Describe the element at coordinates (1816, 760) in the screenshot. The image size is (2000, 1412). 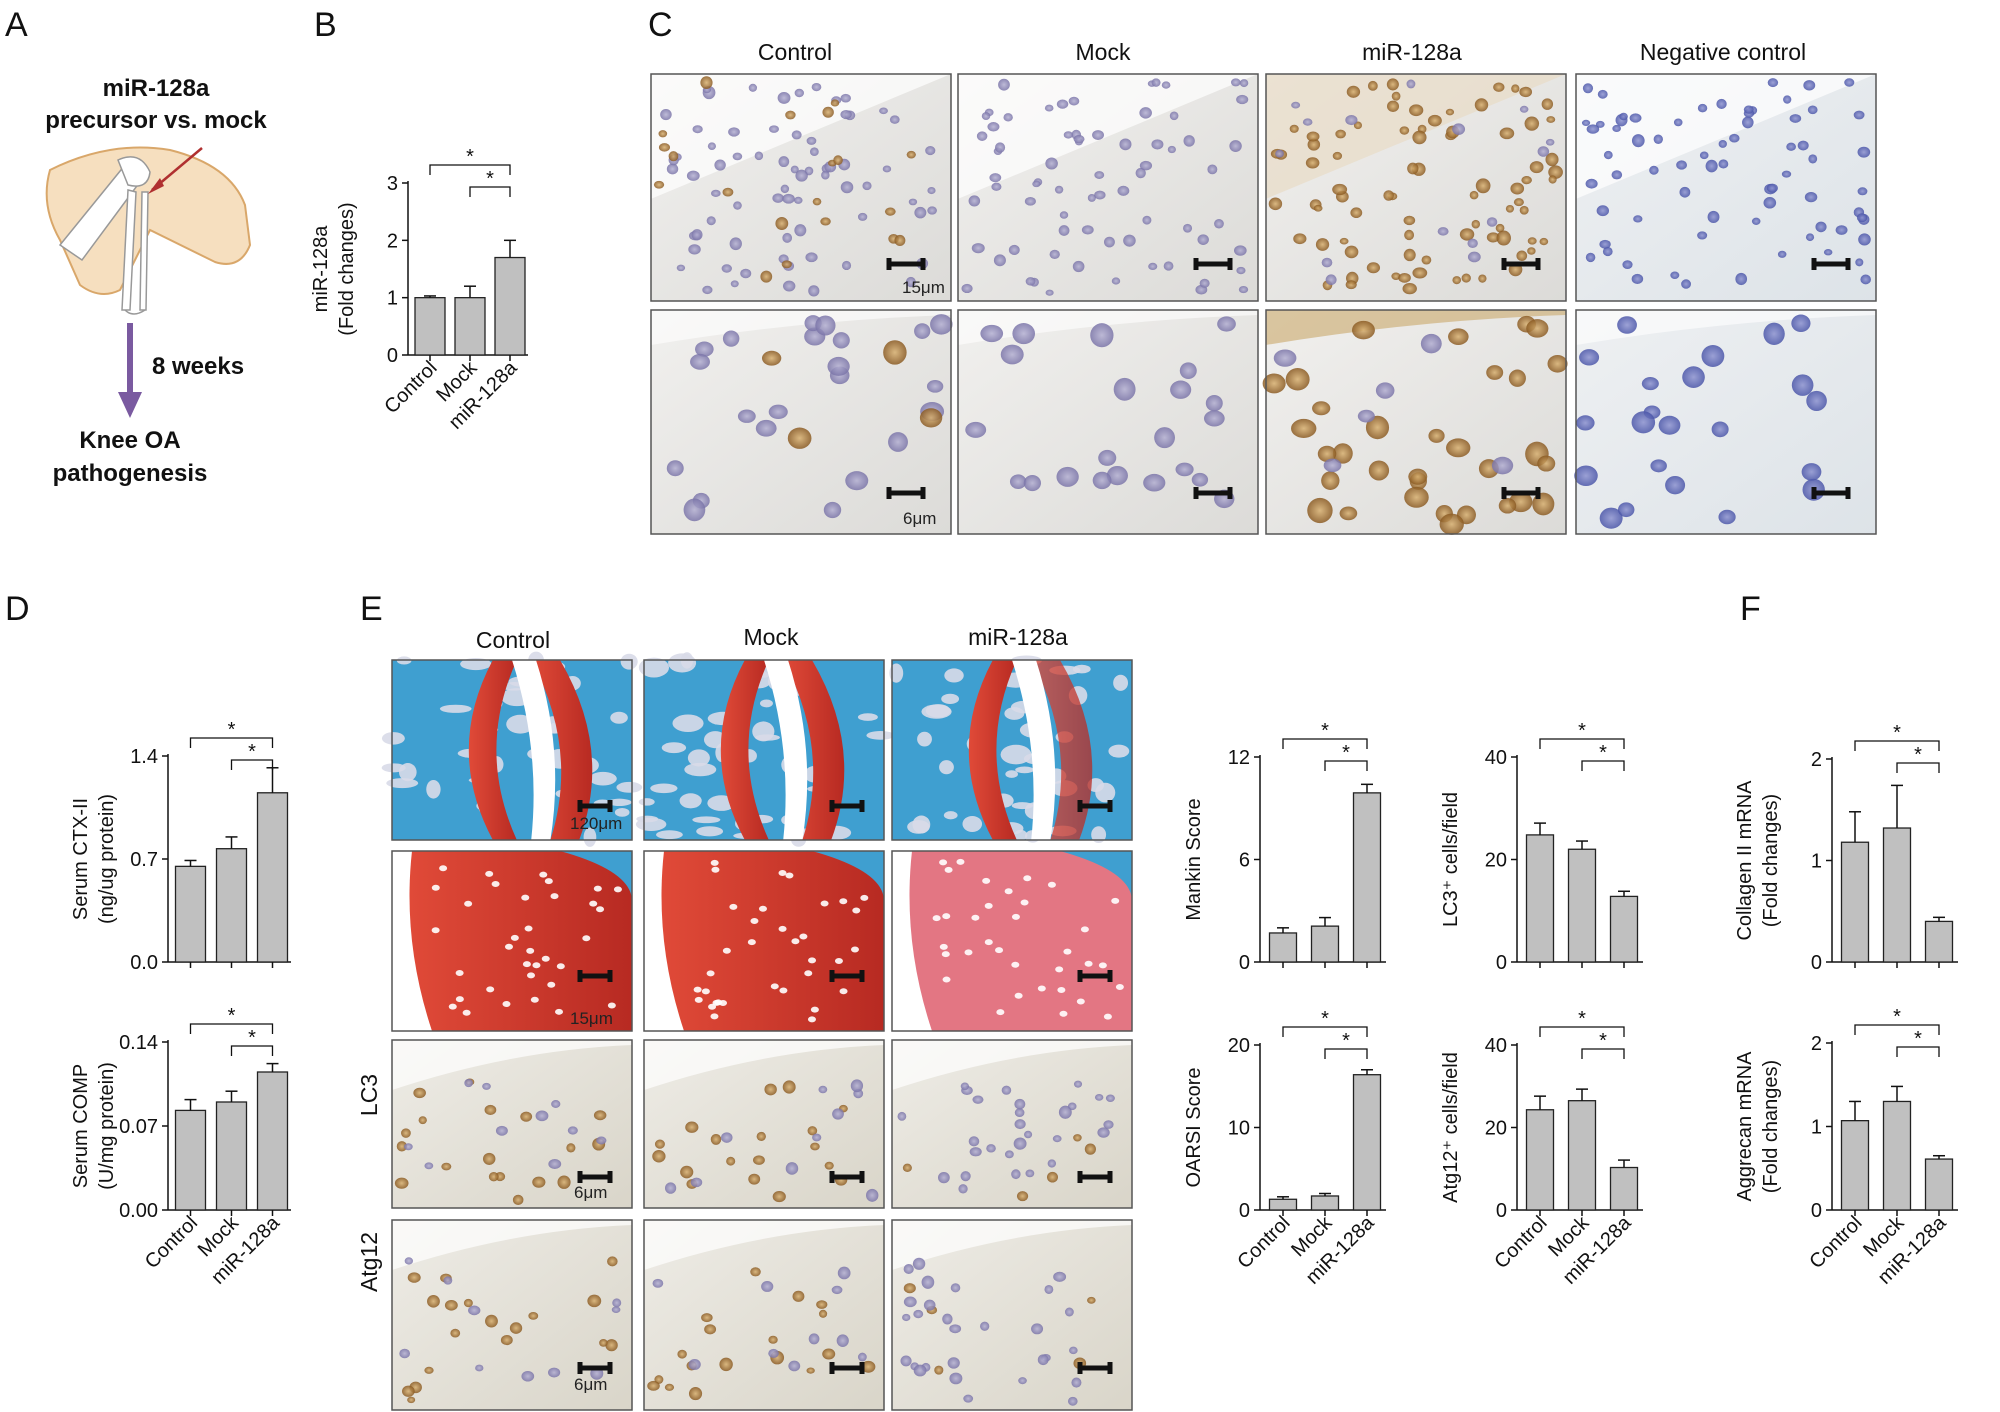
I see `y-tick-label: 2` at that location.